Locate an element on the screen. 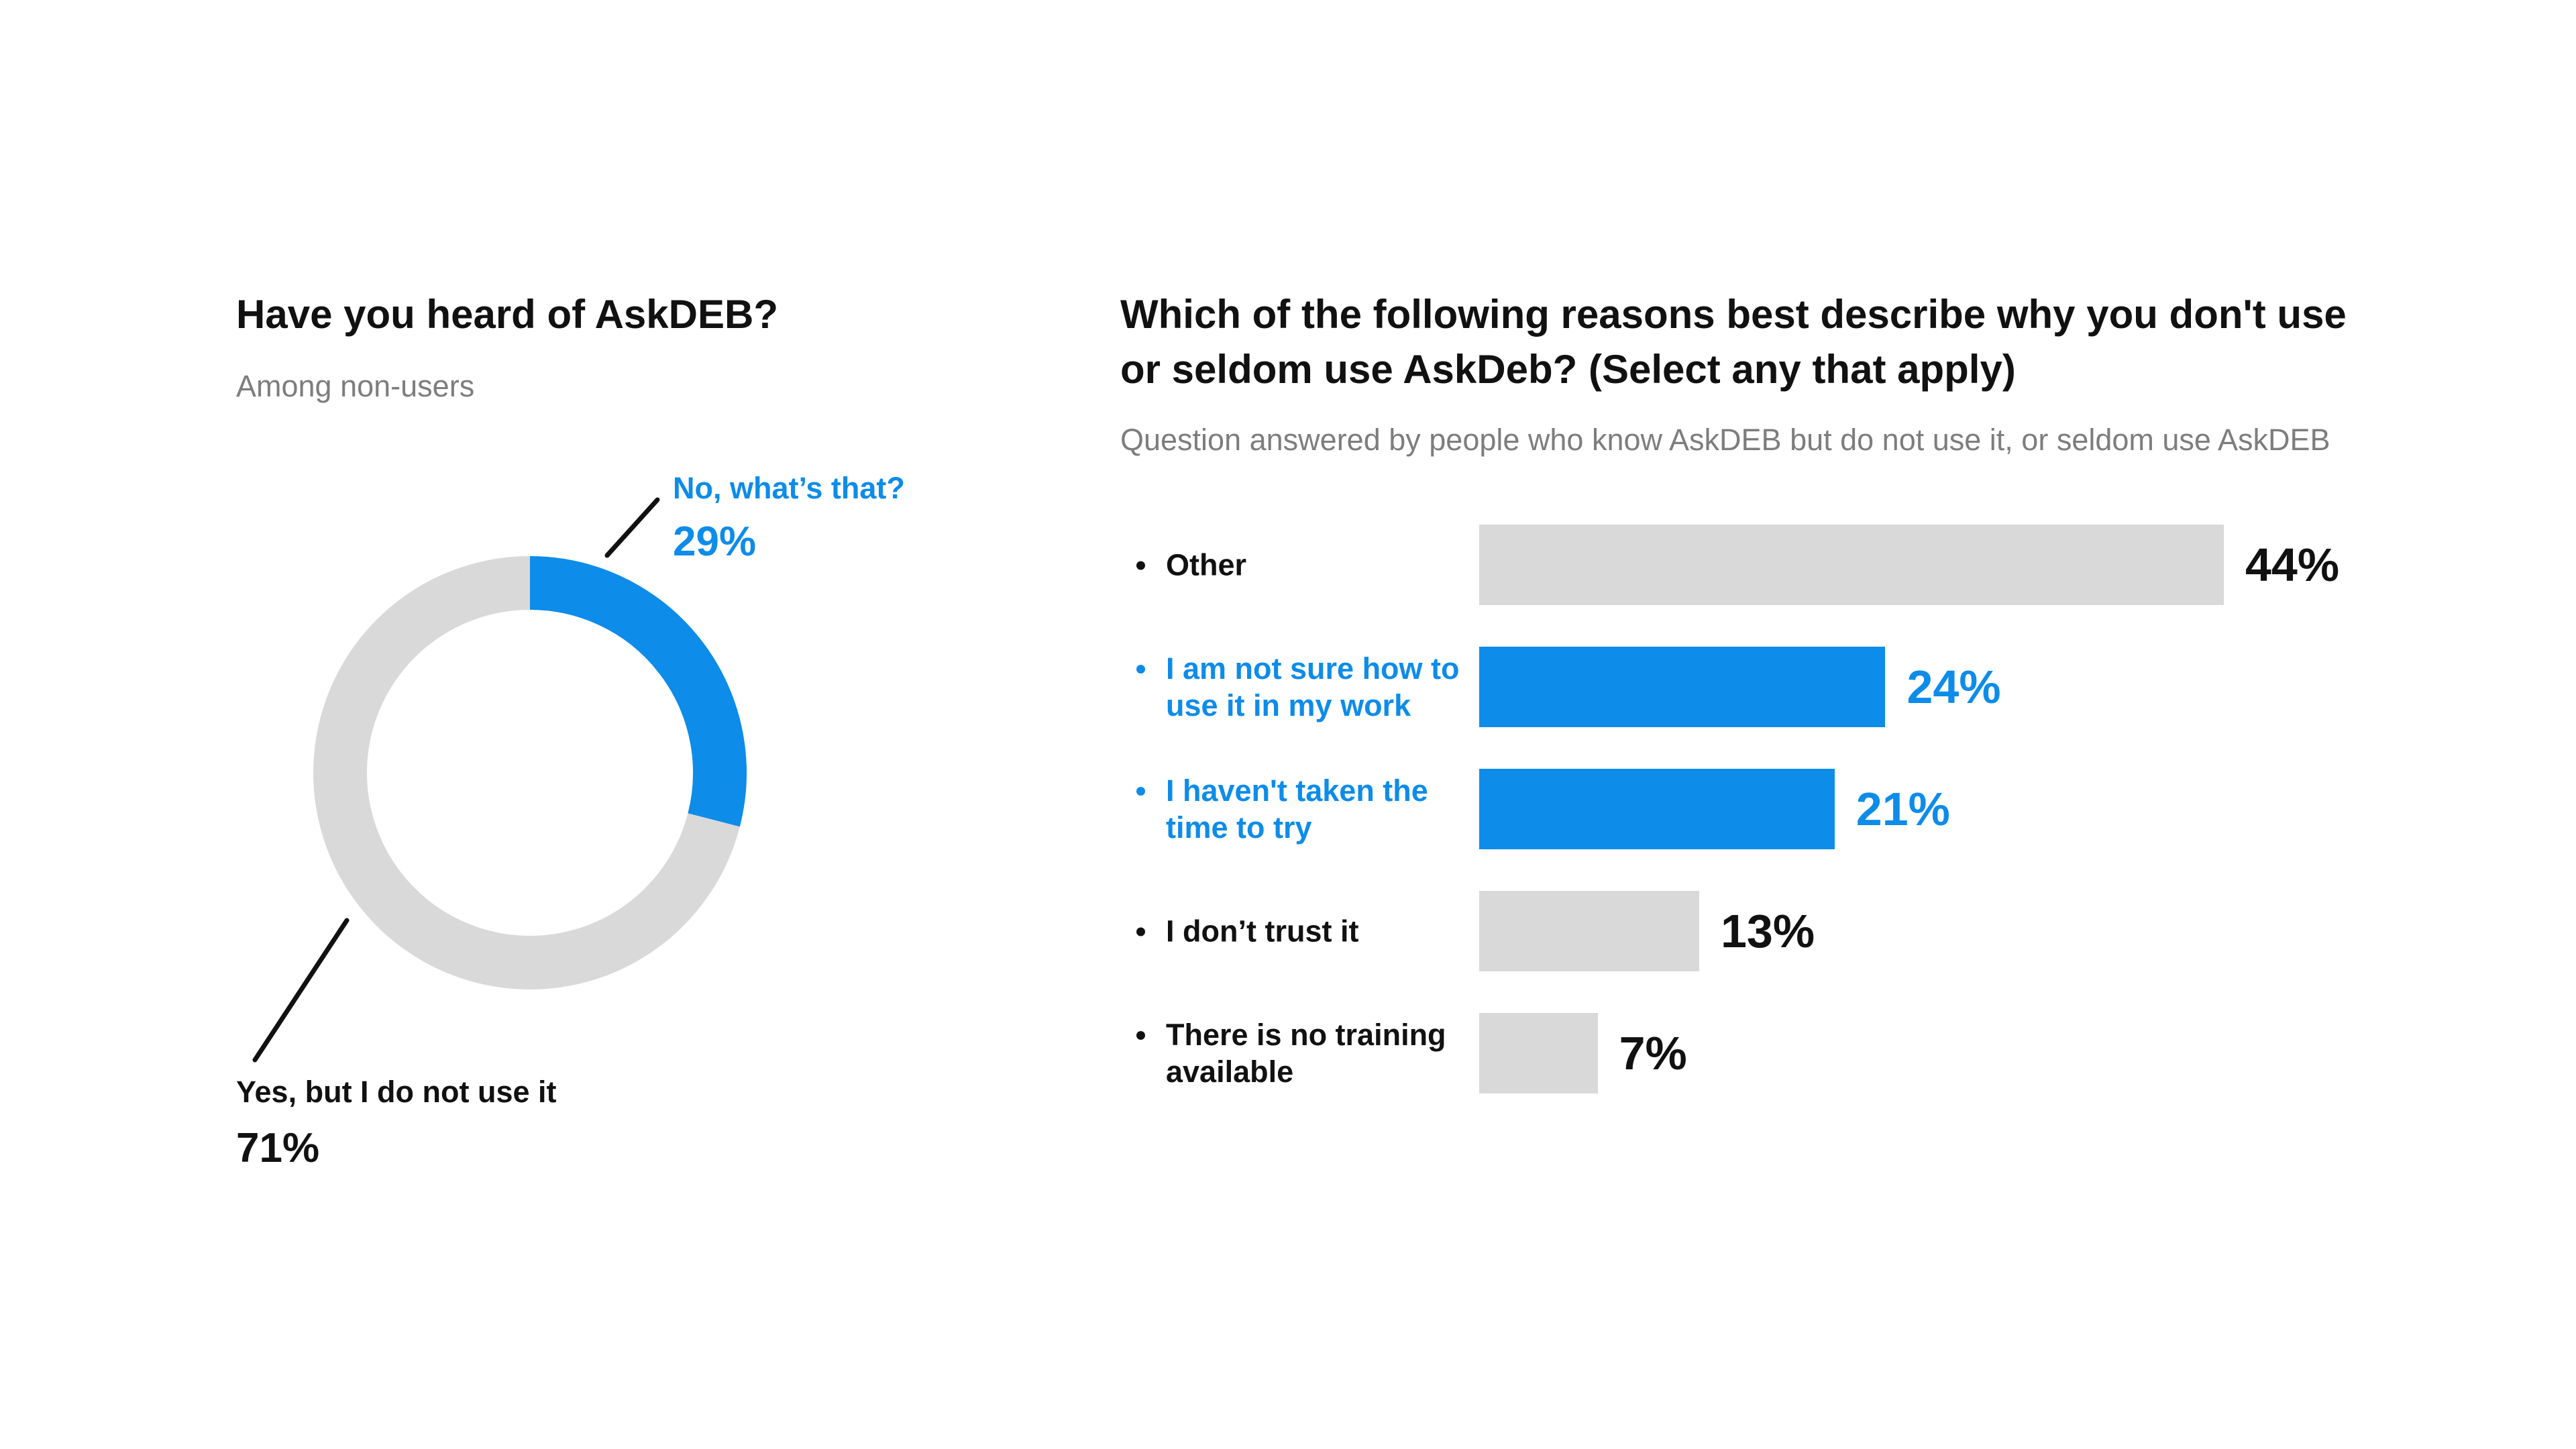 The height and width of the screenshot is (1449, 2576). bar-value-label: 24% is located at coordinates (1954, 687).